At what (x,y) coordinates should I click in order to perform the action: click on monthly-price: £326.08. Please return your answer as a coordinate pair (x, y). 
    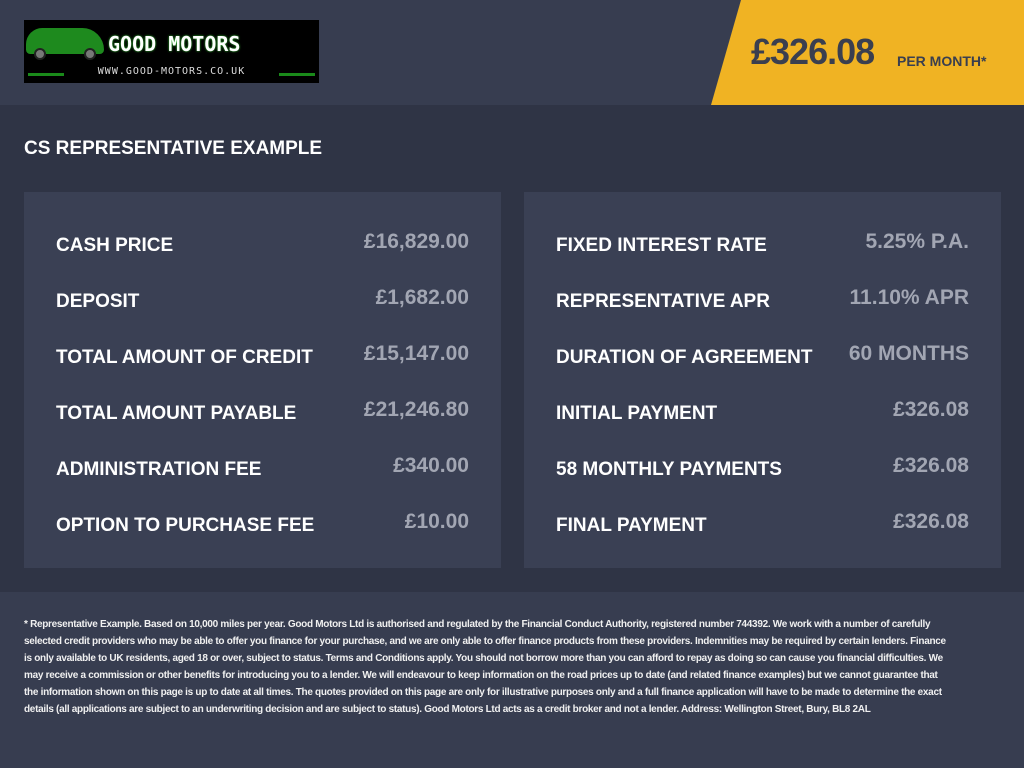
    Looking at the image, I should click on (813, 51).